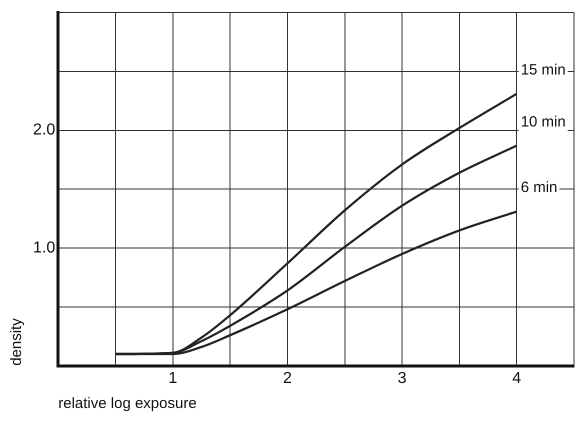  Describe the element at coordinates (543, 121) in the screenshot. I see `series-label: 10 min` at that location.